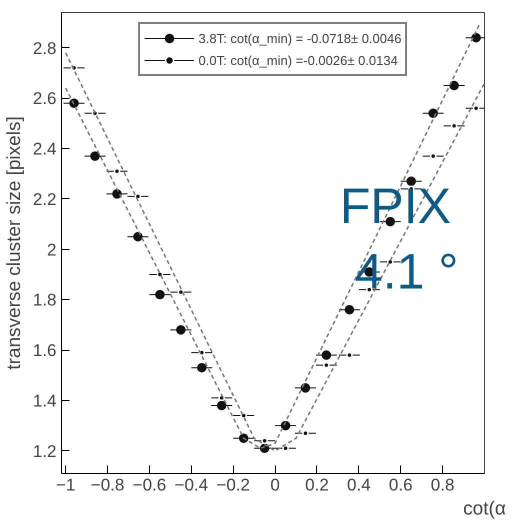 The image size is (524, 522). I want to click on x-axis-title: cot(α, so click(484, 509).